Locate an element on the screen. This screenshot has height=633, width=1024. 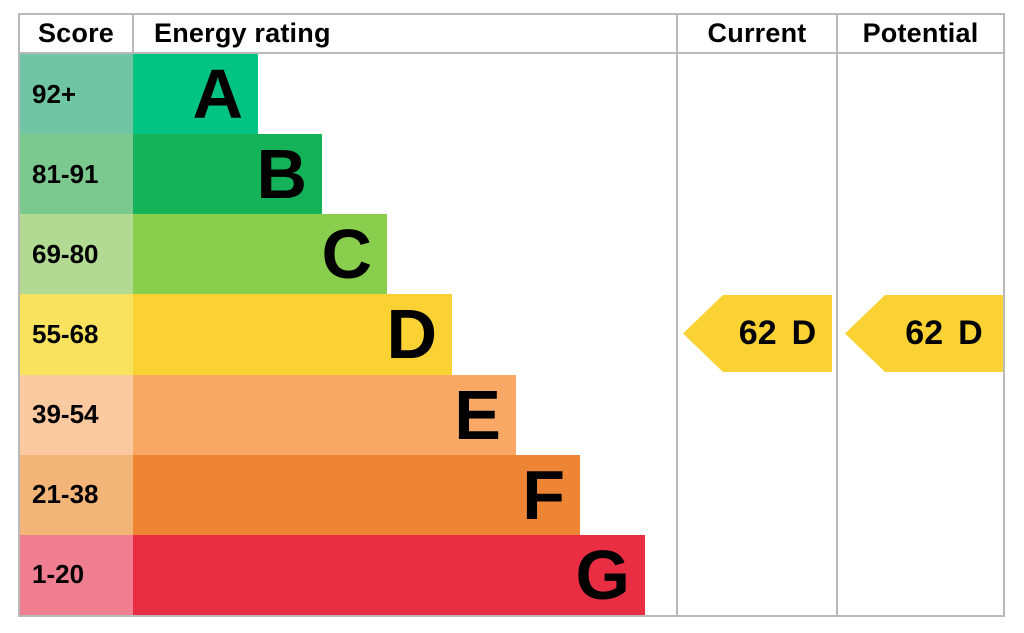
score-column-divider-line is located at coordinates (133, 33).